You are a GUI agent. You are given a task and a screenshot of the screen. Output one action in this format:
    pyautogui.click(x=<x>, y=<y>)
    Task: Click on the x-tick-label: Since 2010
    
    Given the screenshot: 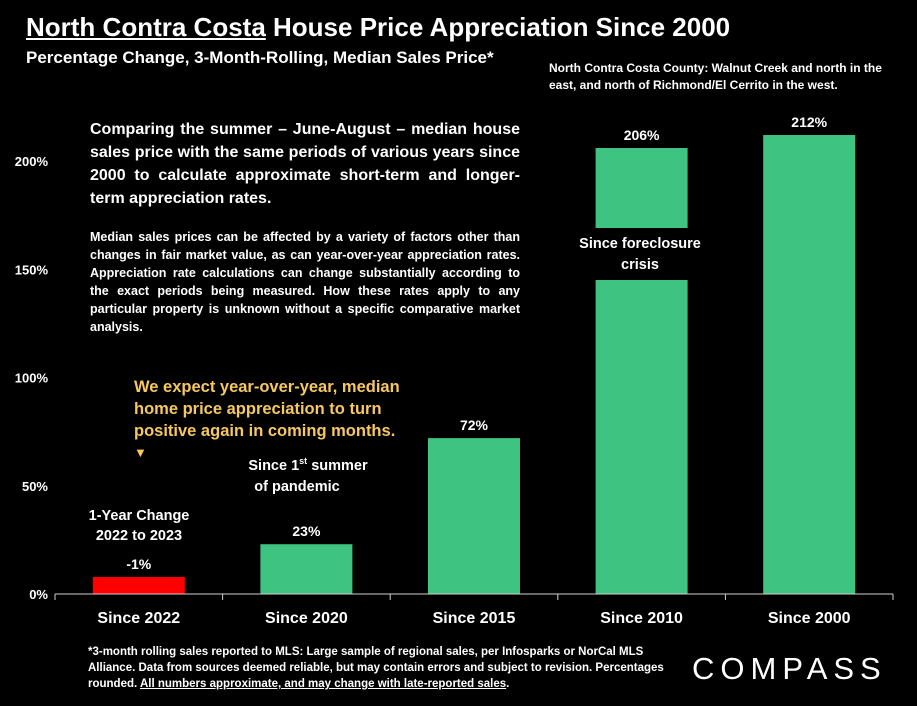 What is the action you would take?
    pyautogui.click(x=641, y=618)
    